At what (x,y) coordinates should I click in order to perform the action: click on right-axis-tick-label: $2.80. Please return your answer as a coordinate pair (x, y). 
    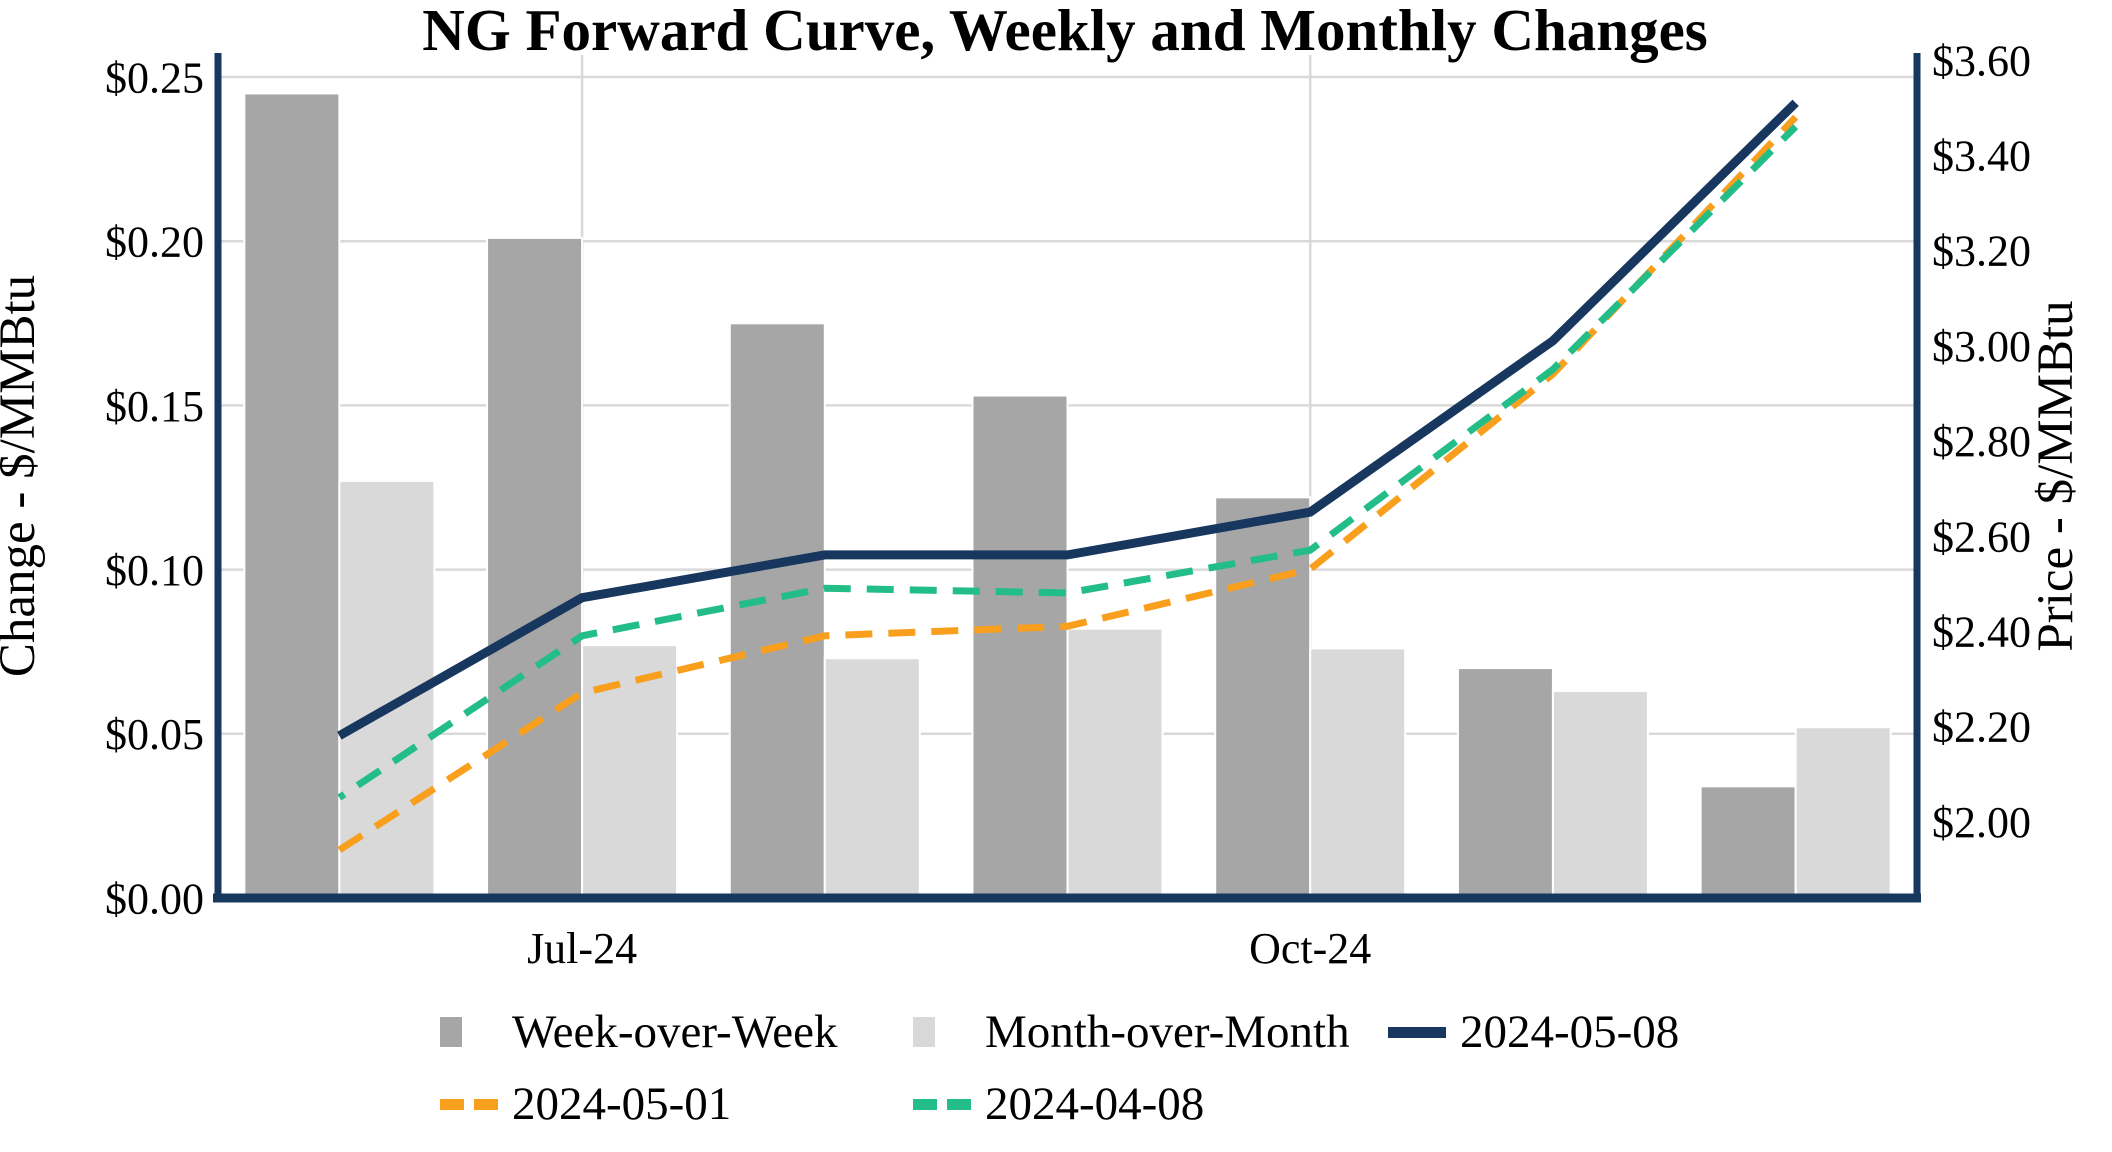
    Looking at the image, I should click on (1981, 441).